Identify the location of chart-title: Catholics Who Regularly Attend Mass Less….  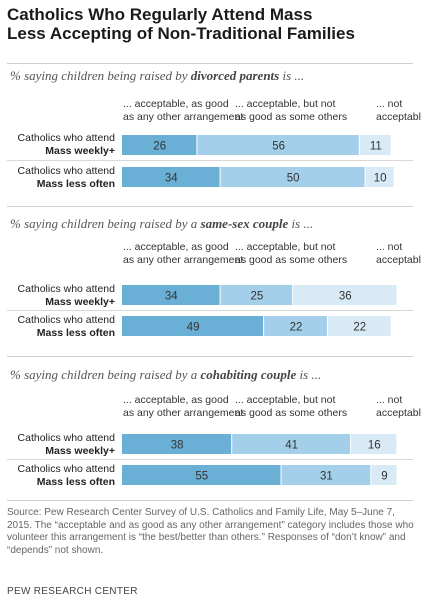
(209, 24).